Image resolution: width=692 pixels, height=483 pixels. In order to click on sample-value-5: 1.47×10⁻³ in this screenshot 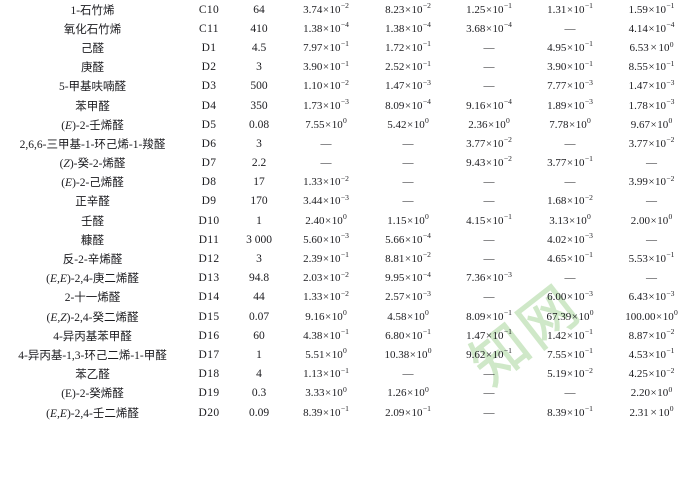, I will do `click(651, 85)`.